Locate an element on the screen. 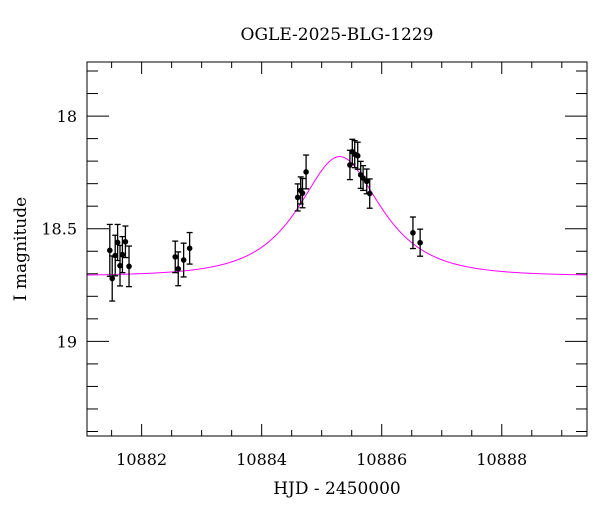 The image size is (600, 512). y-tick-label: 18.5 is located at coordinates (59, 229).